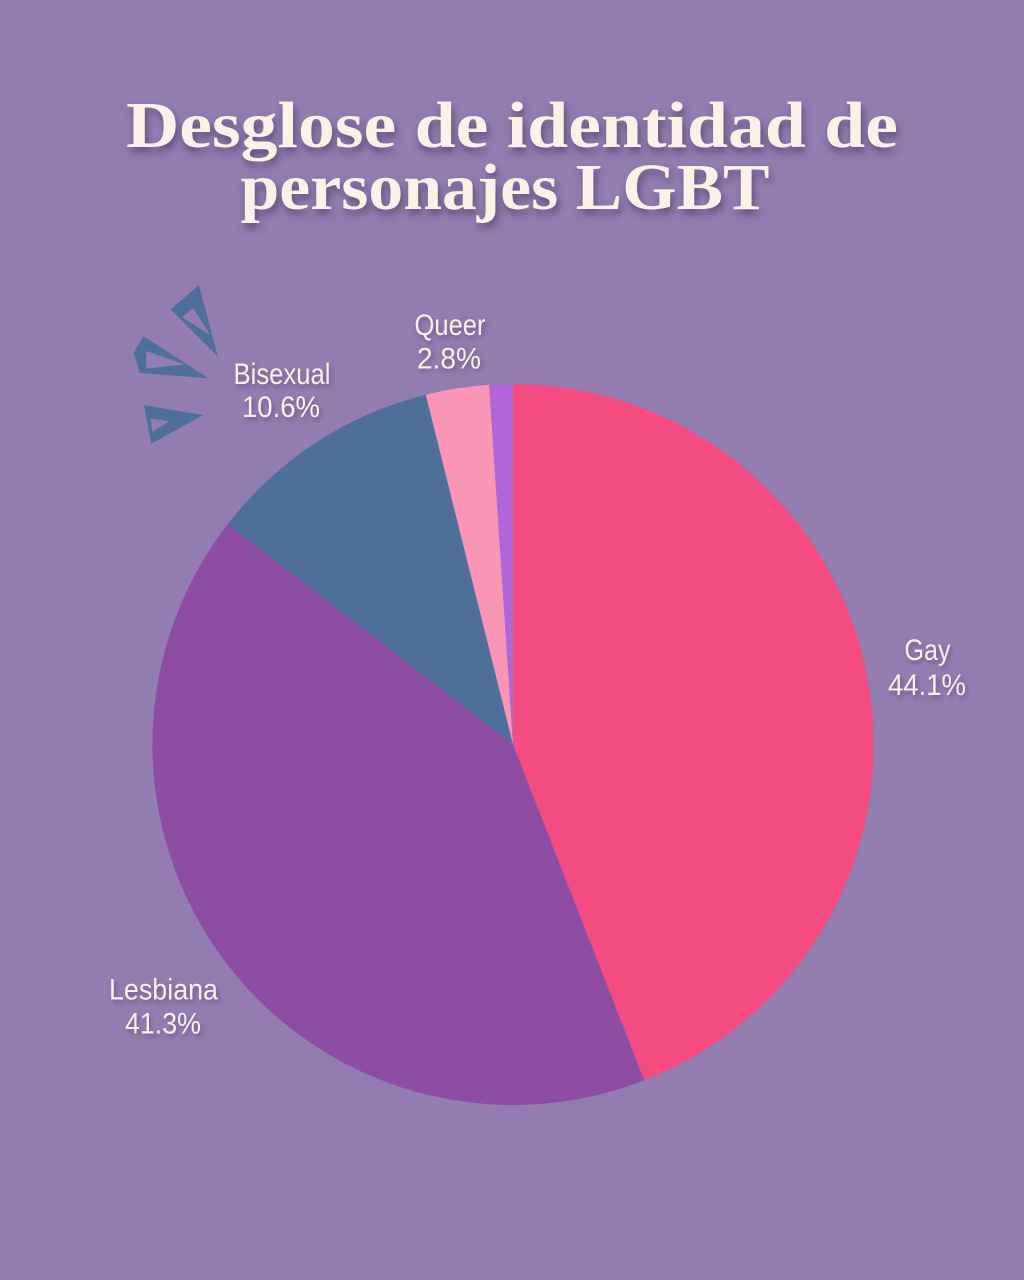  I want to click on svg-text: 44.1%, so click(927, 685).